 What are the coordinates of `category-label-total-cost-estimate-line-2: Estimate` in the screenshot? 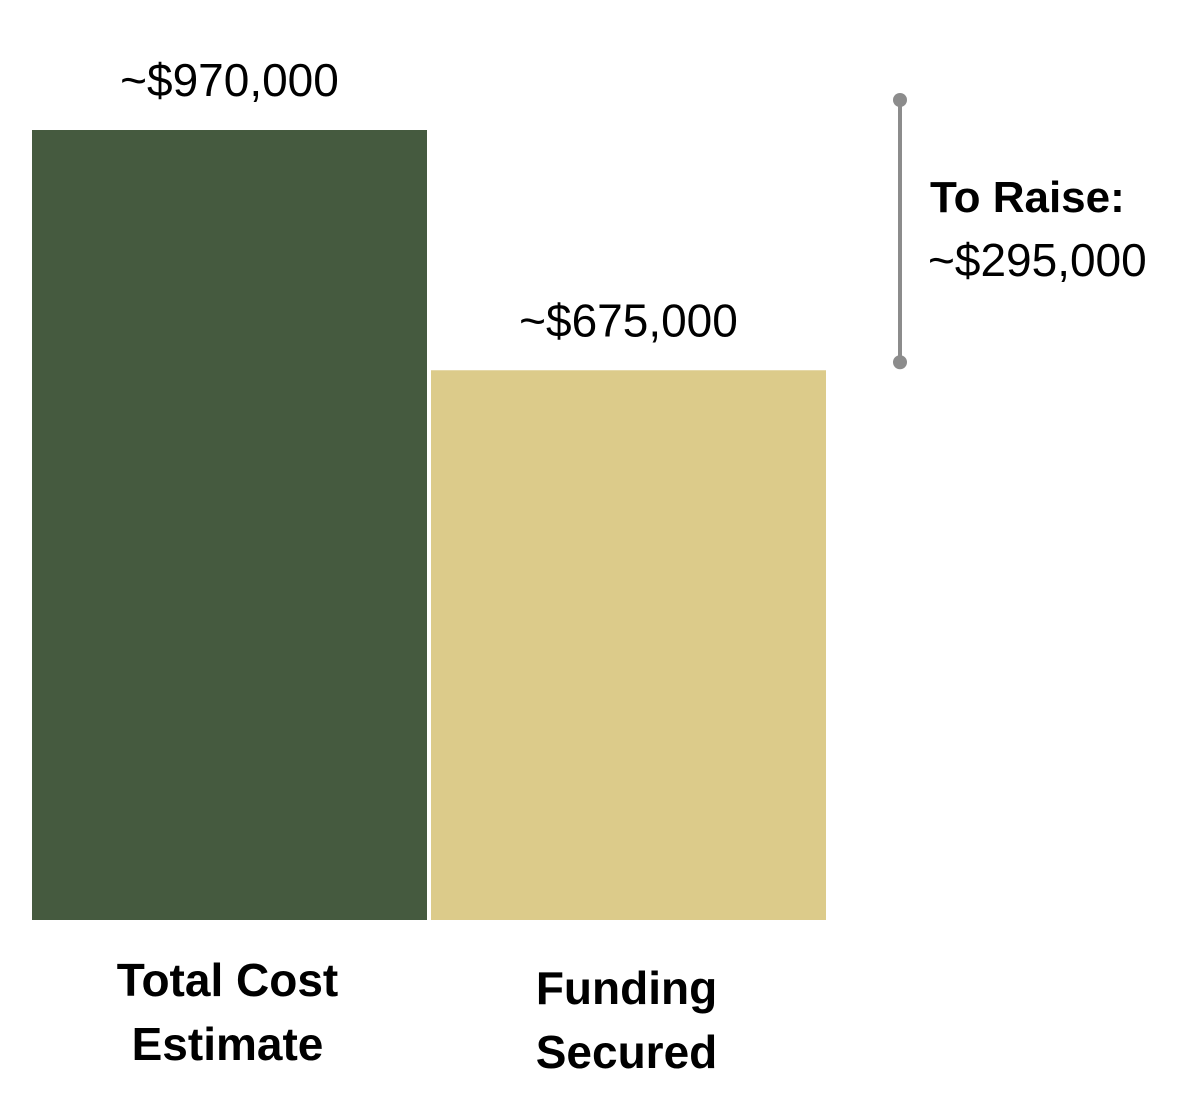 It's located at (228, 1044).